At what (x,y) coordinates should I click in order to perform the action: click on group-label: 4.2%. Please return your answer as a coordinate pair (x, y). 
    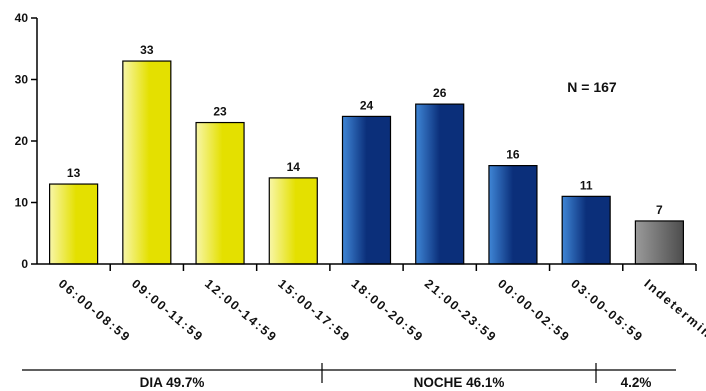
    Looking at the image, I should click on (636, 382).